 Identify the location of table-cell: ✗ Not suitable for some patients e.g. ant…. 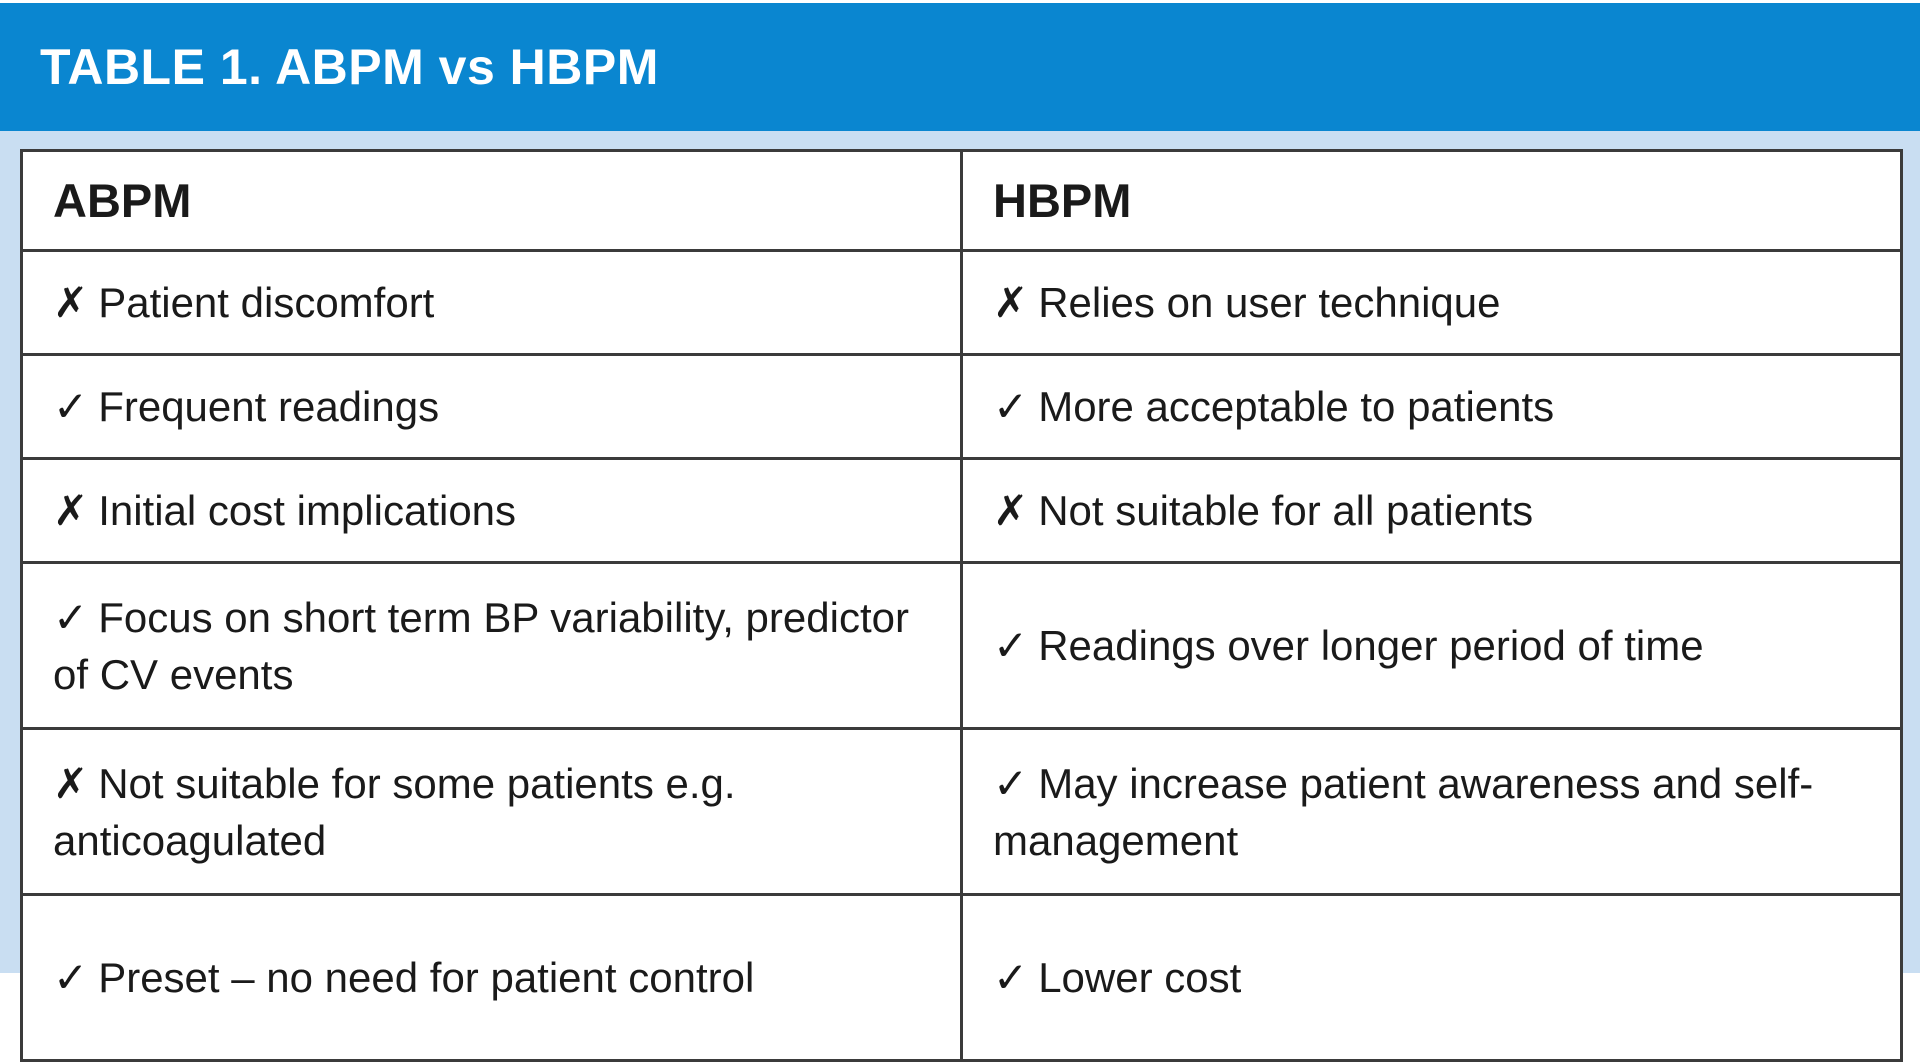
(491, 811).